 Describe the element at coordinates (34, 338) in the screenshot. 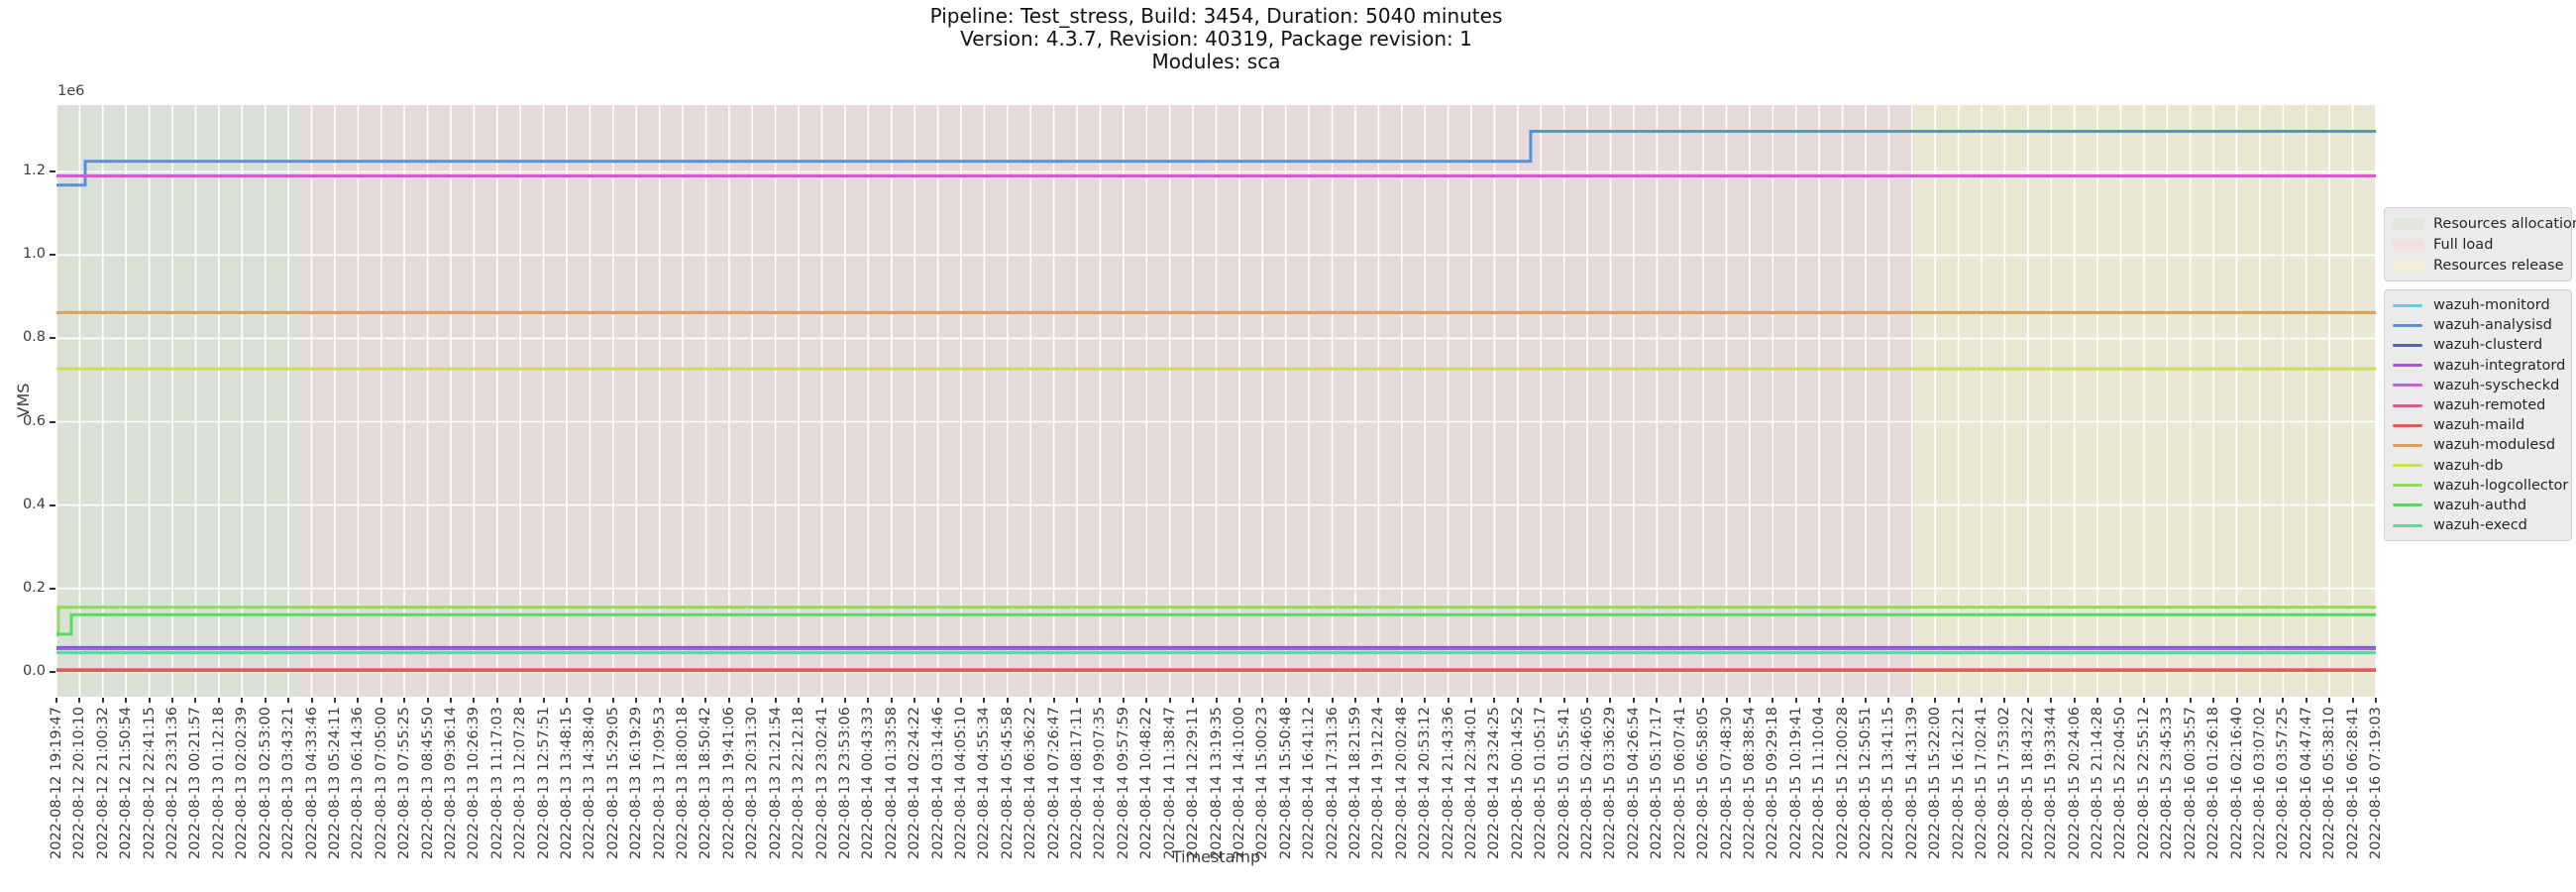

I see `y-tick-label: 0.8` at that location.